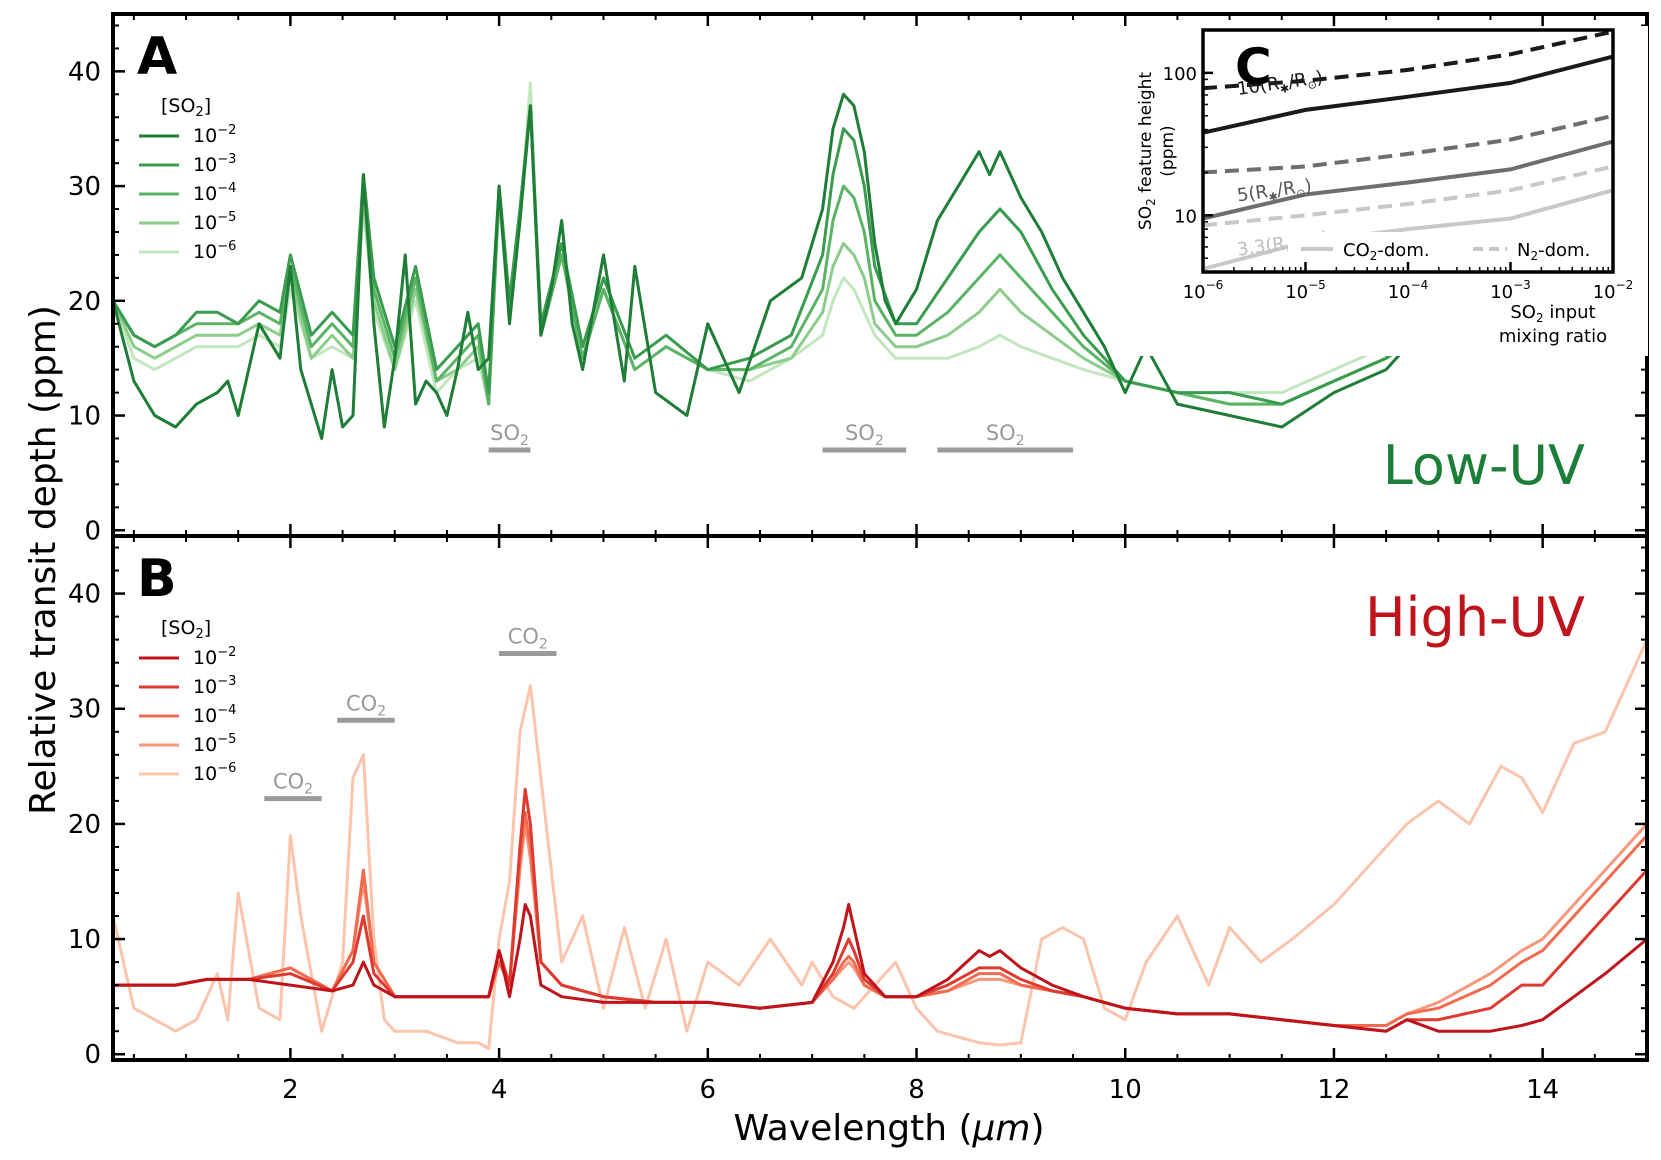 The image size is (1661, 1160). I want to click on x-tick-label: 10, so click(1125, 1090).